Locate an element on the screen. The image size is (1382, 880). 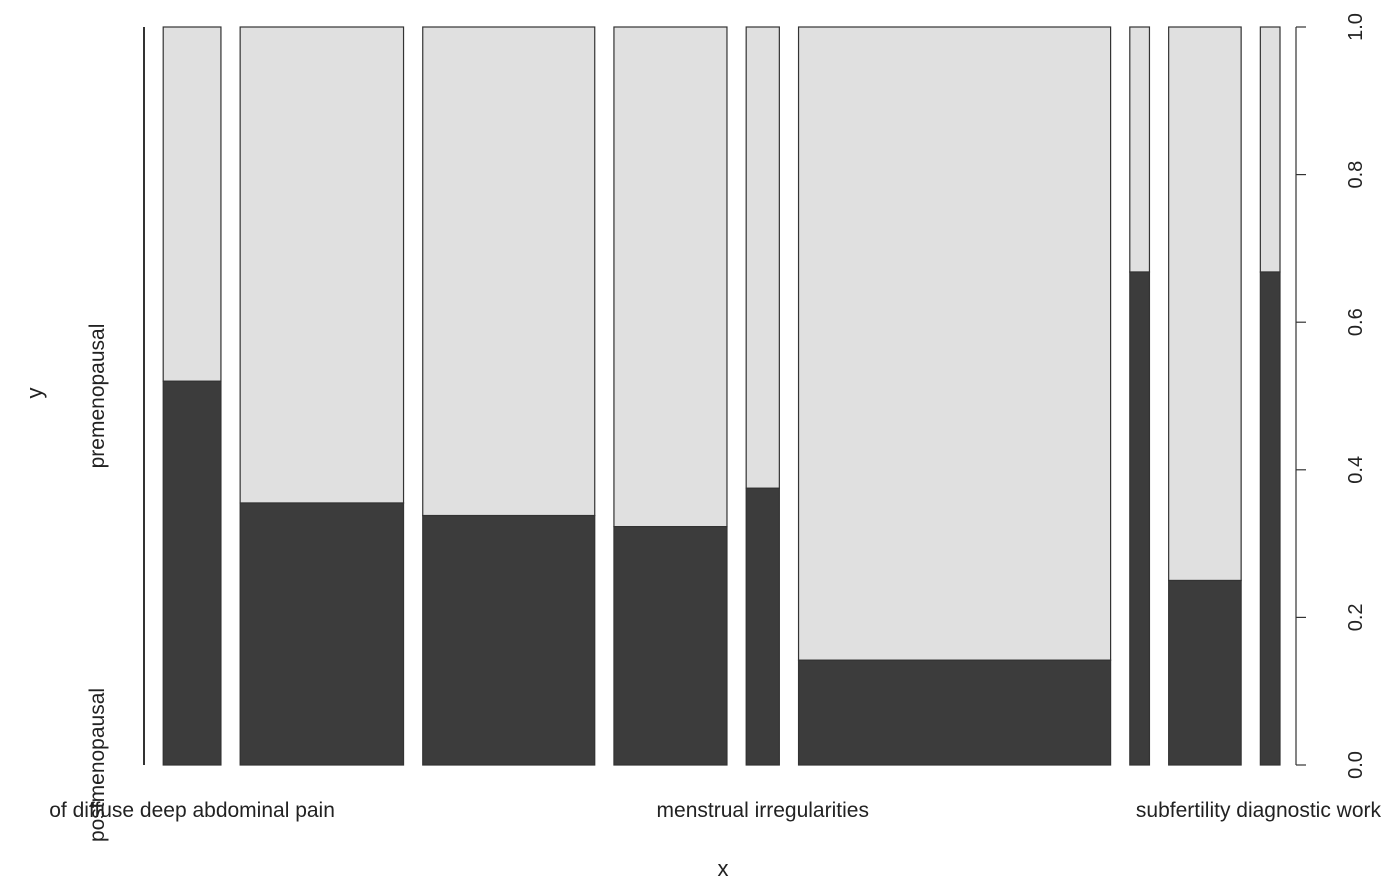
y-category-label-premenopausal: premenopausal is located at coordinates (97, 396).